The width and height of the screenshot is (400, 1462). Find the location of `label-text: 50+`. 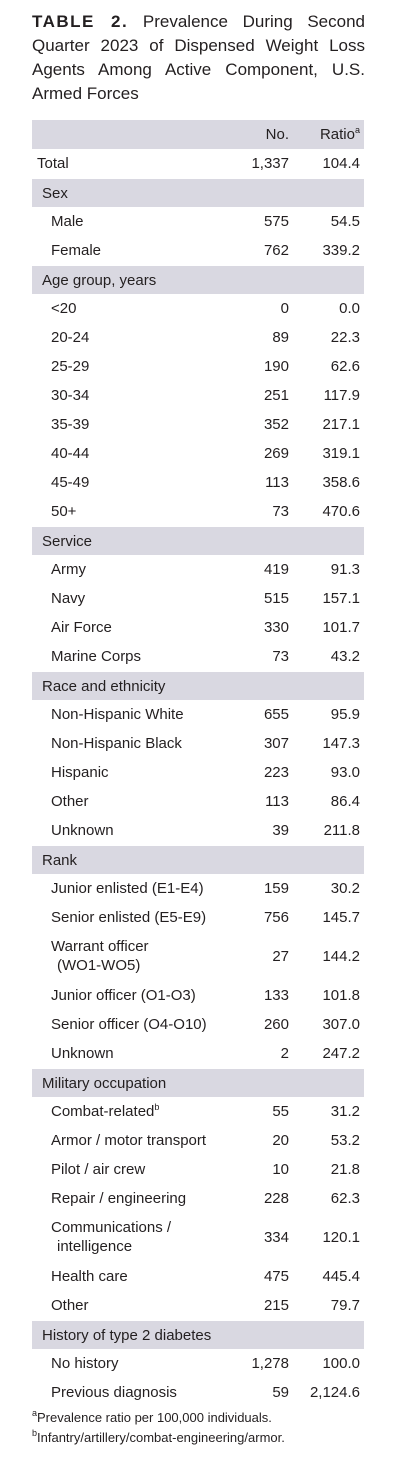

label-text: 50+ is located at coordinates (64, 511).